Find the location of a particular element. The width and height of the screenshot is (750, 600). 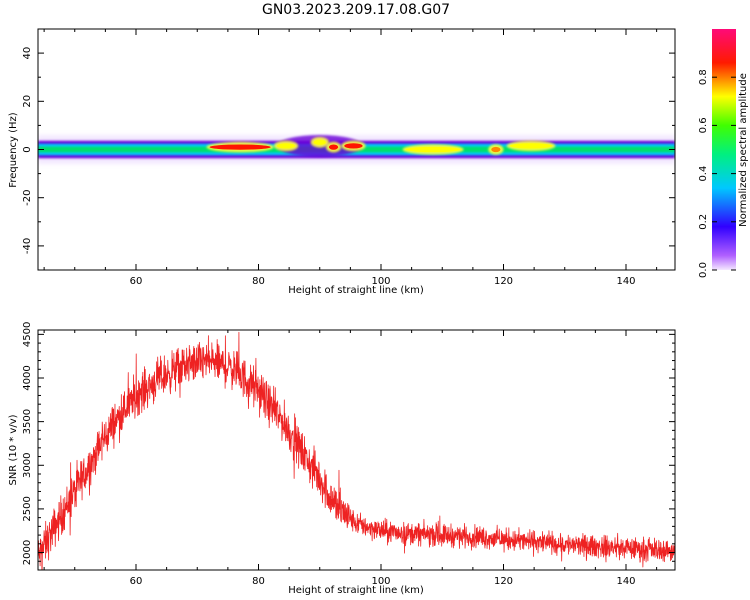

spectrogram-x-tick-label: 80 is located at coordinates (258, 281).